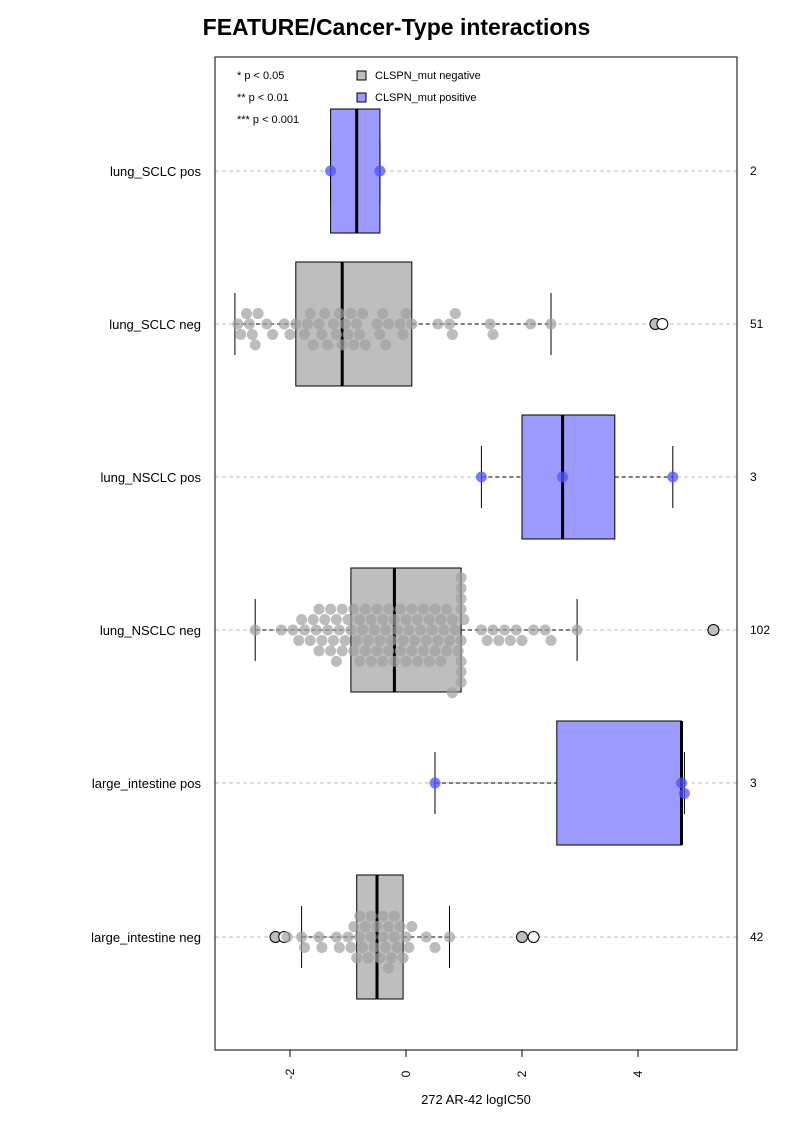 The image size is (793, 1122). Describe the element at coordinates (476, 1099) in the screenshot. I see `x-axis-label: 272 AR-42 logIC50` at that location.